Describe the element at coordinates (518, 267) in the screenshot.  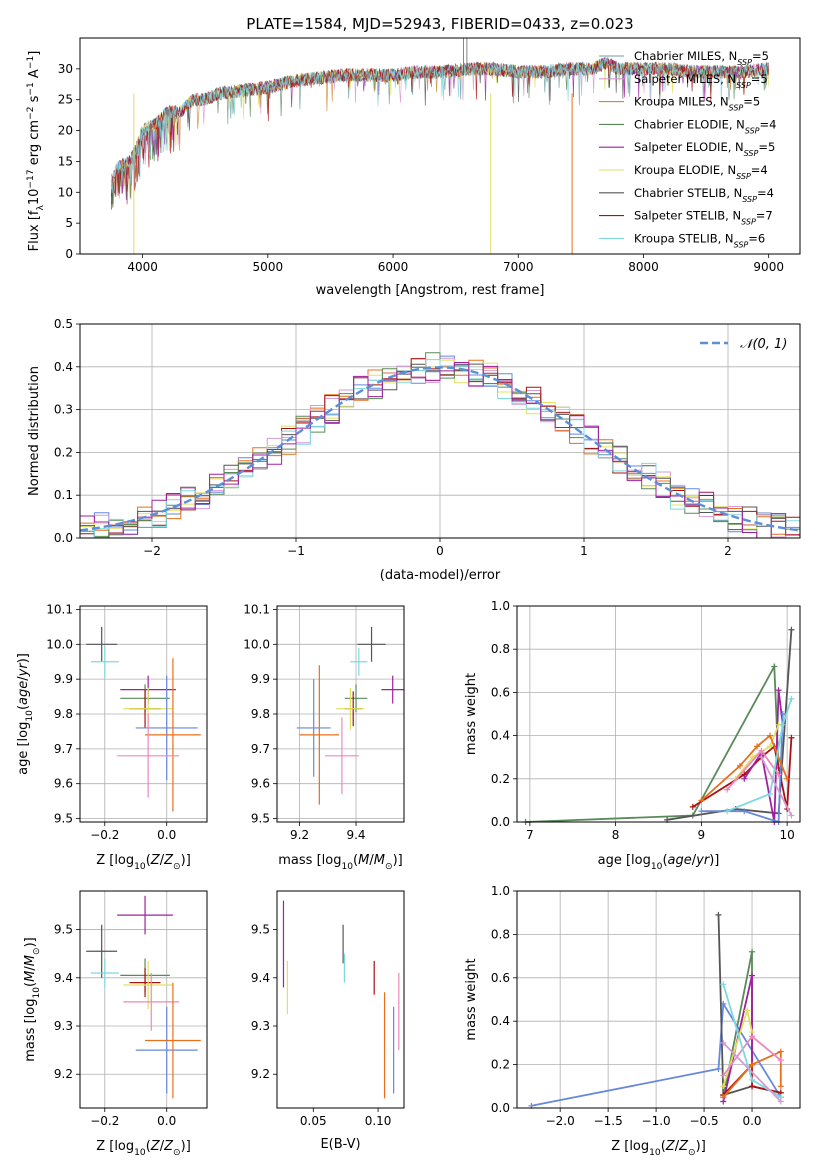
I see `x-tick-label: 7000` at that location.